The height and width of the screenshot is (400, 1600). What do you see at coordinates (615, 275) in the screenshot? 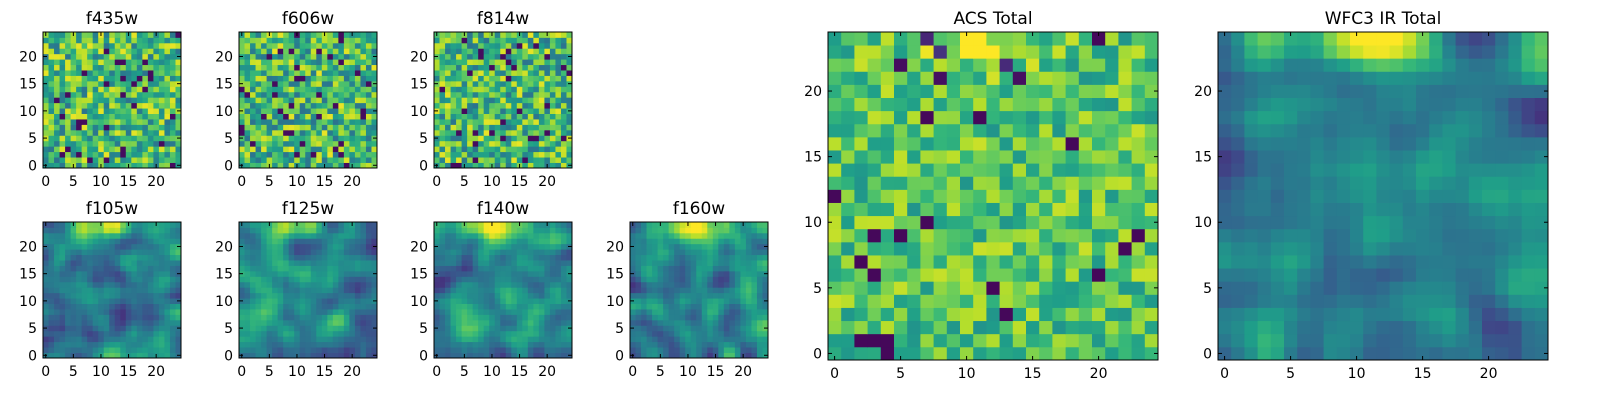
I see `y-tick-label: 15` at bounding box center [615, 275].